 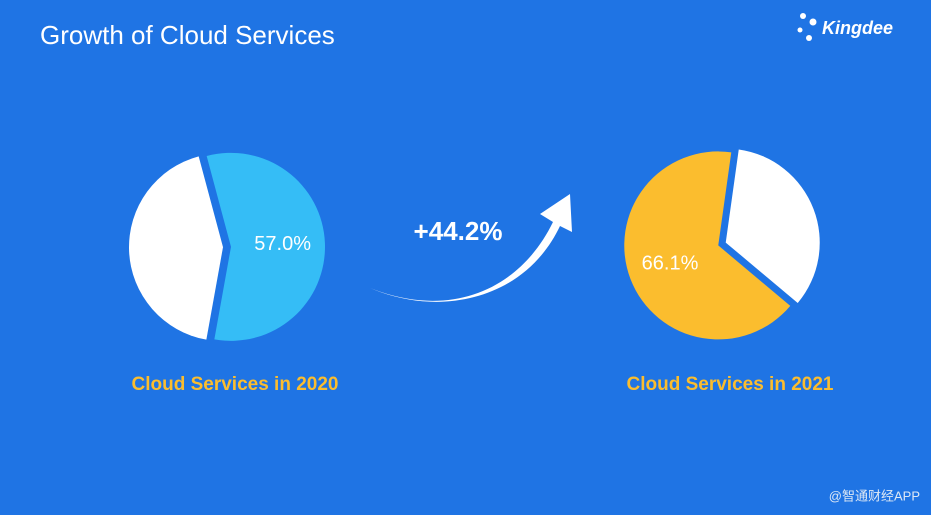 I want to click on slide-title: Growth of Cloud Services, so click(x=187, y=35).